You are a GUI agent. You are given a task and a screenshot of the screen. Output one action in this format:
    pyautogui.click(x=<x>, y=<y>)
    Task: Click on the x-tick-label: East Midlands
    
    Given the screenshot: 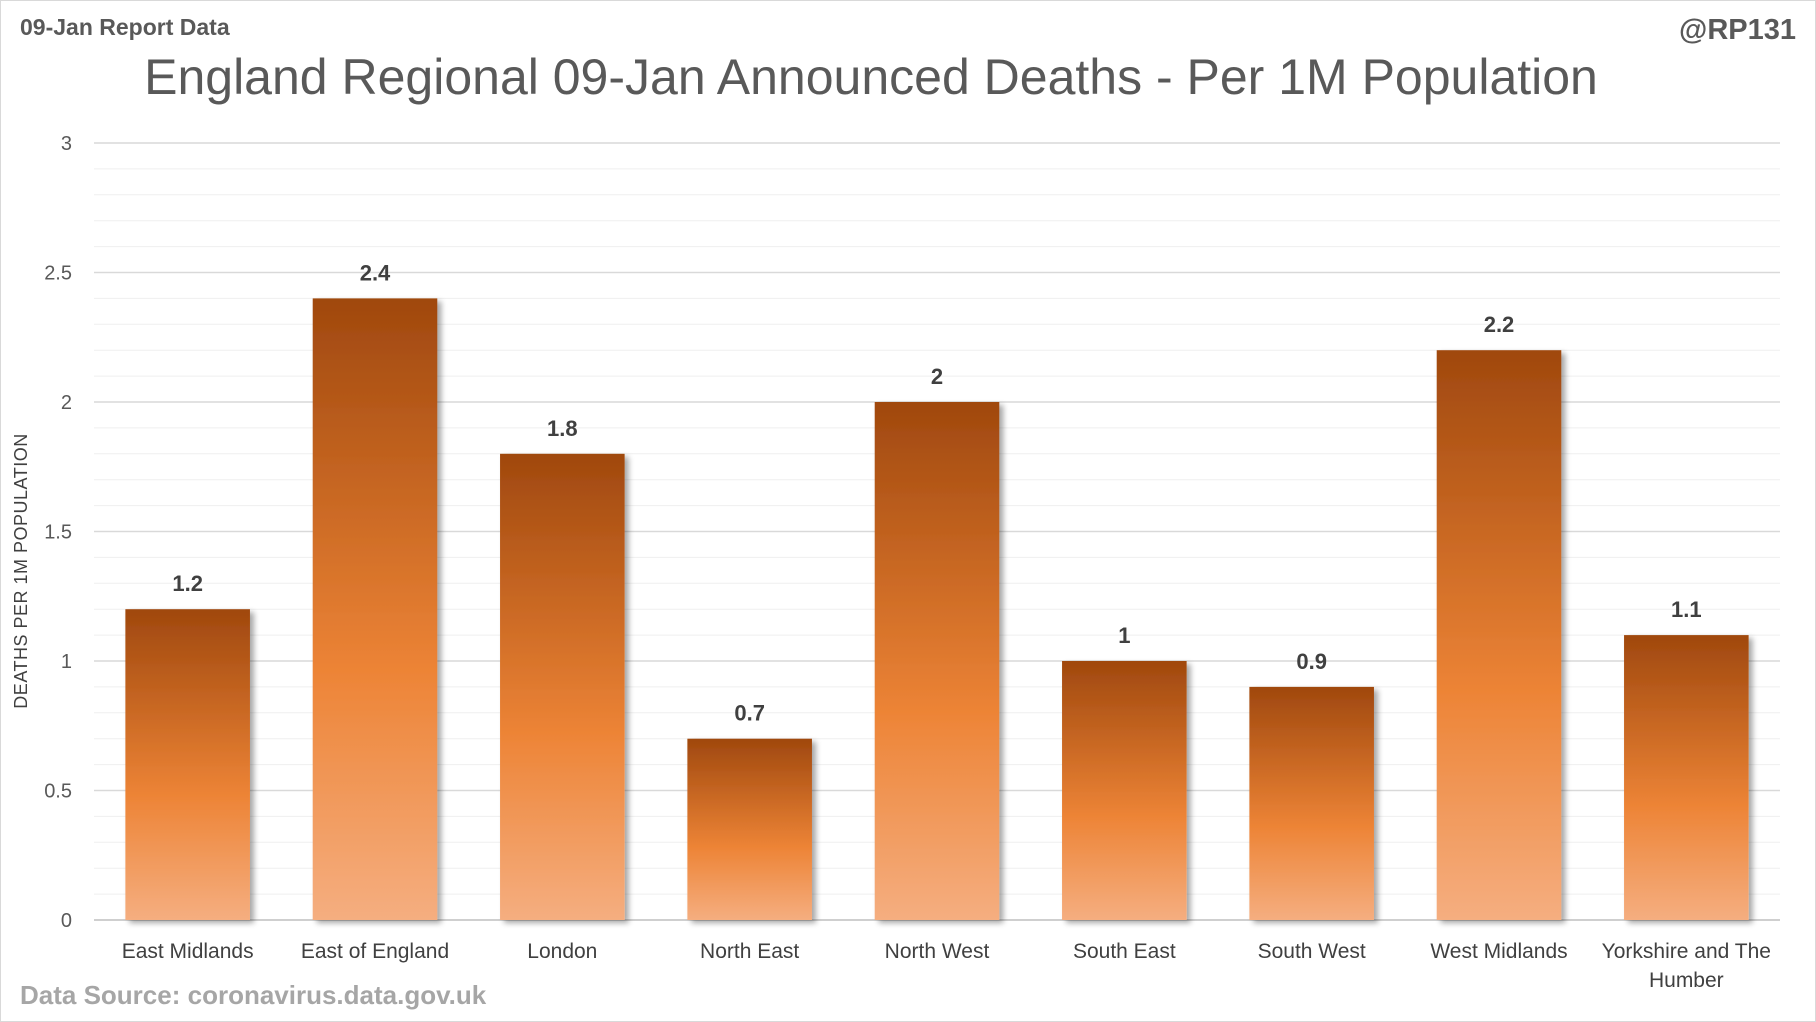 What is the action you would take?
    pyautogui.click(x=188, y=951)
    